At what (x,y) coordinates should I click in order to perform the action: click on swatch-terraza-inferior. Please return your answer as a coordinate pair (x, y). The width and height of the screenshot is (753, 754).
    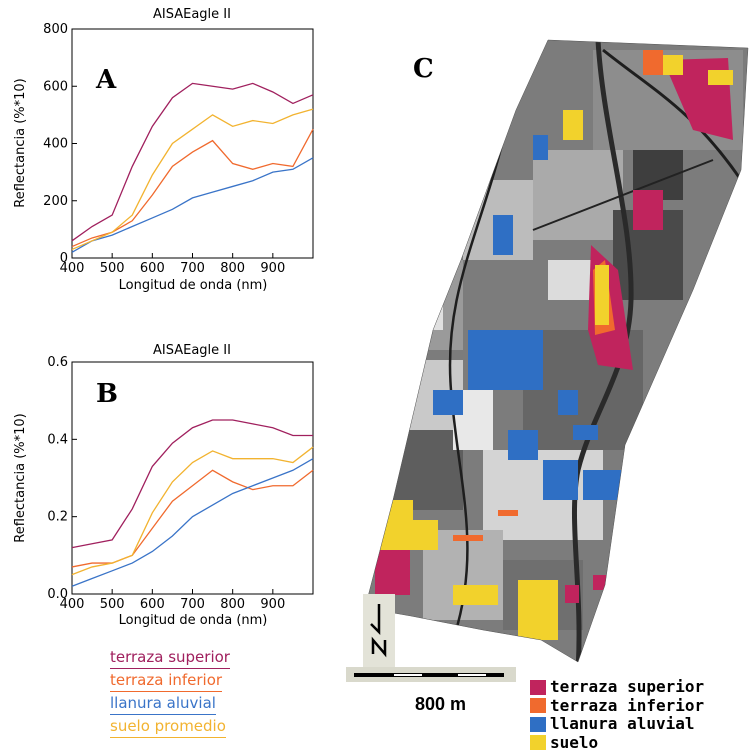
    Looking at the image, I should click on (538, 706).